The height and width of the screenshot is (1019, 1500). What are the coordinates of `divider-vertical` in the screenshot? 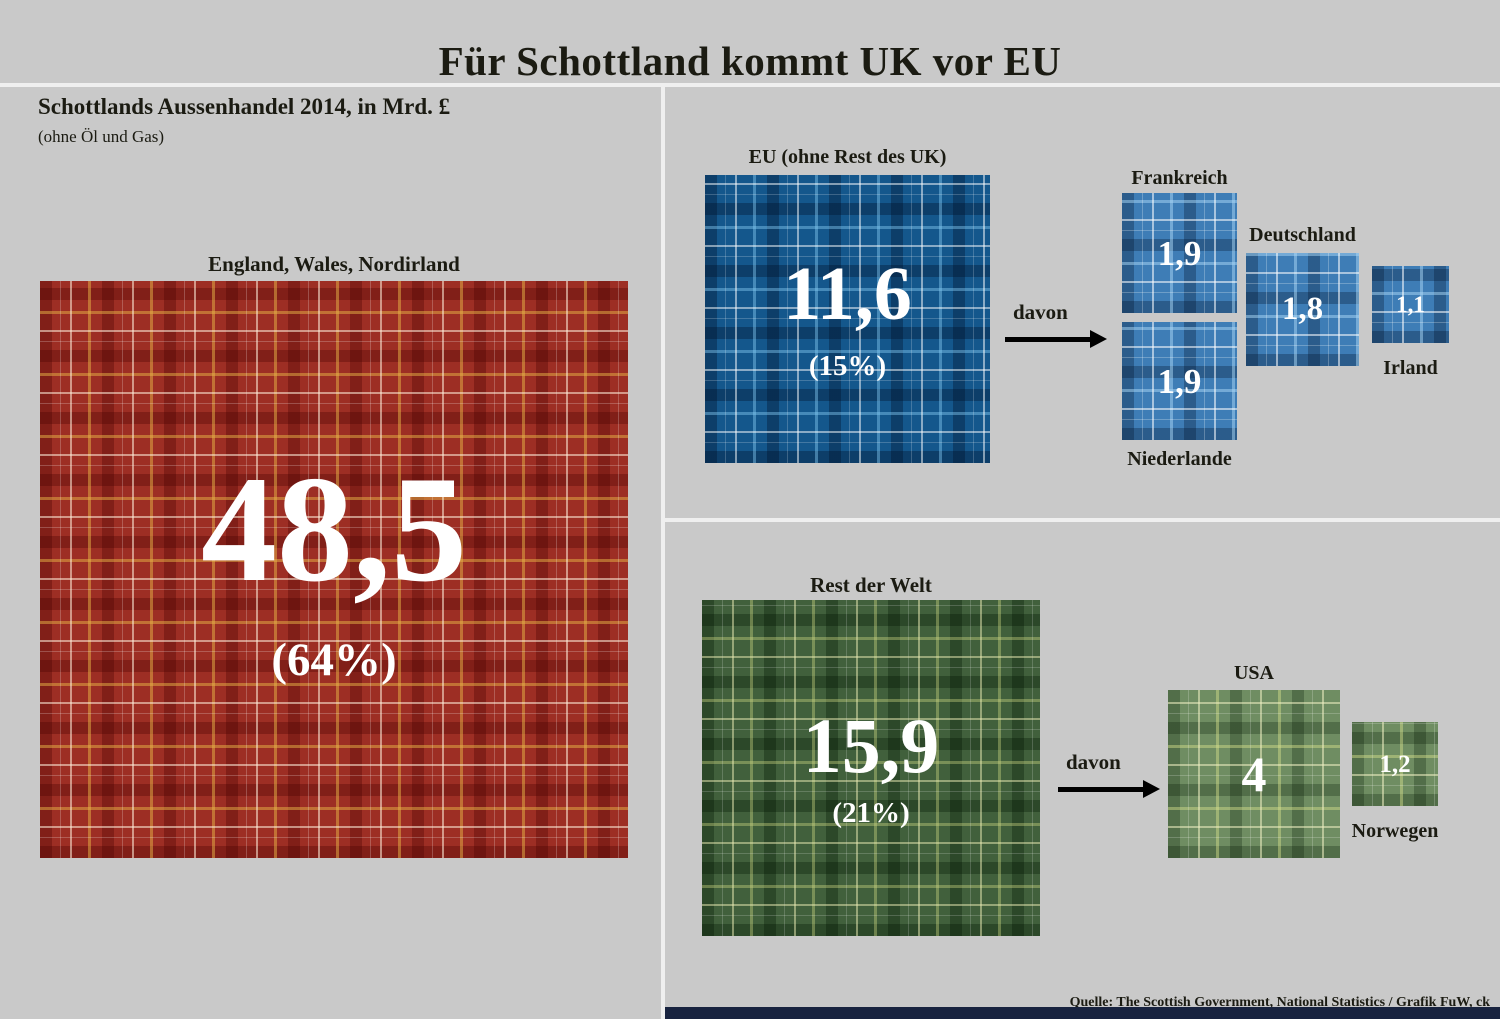 It's located at (663, 551).